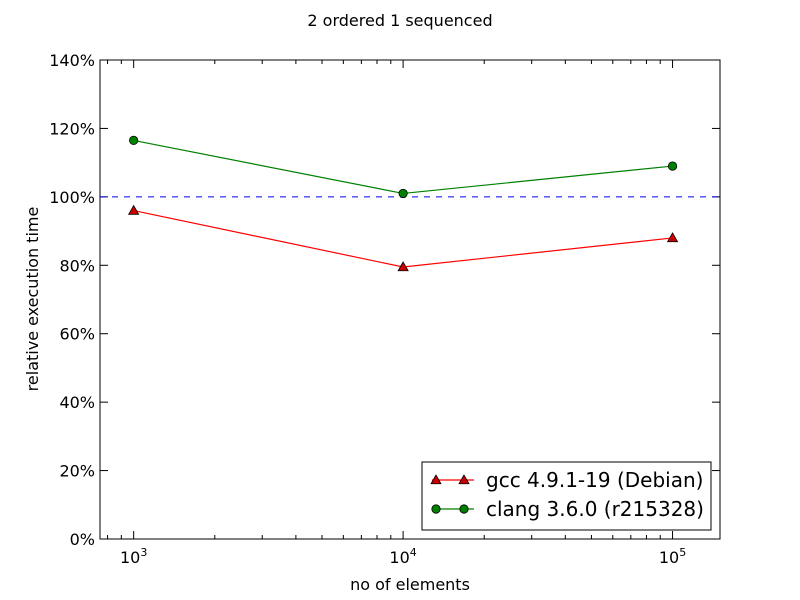 The image size is (800, 600). I want to click on legend-item: clang 3.6.0 (r215328), so click(567, 509).